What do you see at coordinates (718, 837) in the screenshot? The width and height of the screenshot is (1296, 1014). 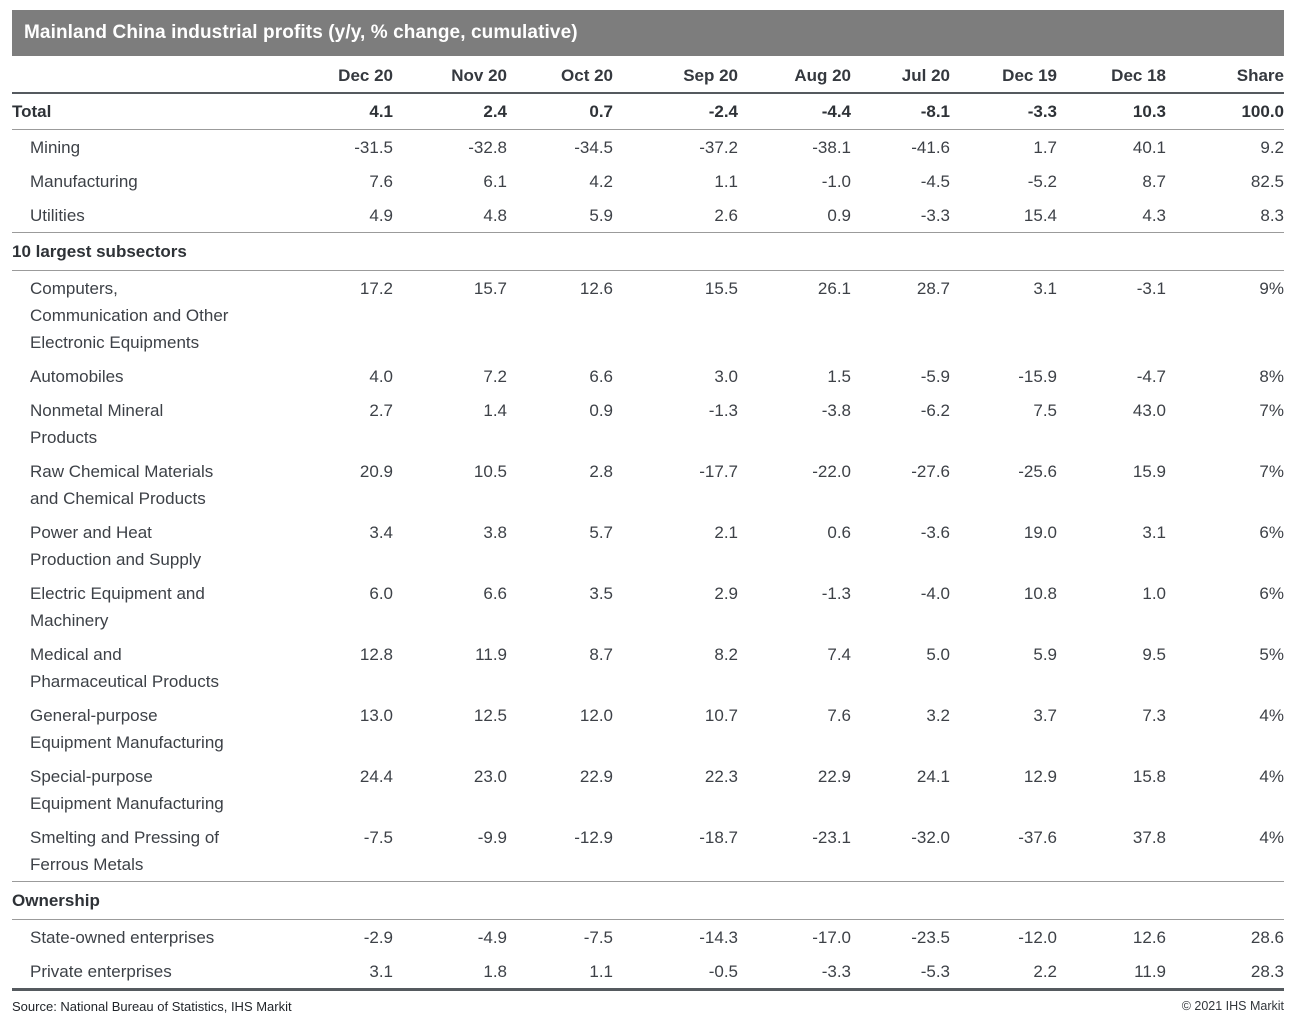 I see `cell-value: -18.7` at bounding box center [718, 837].